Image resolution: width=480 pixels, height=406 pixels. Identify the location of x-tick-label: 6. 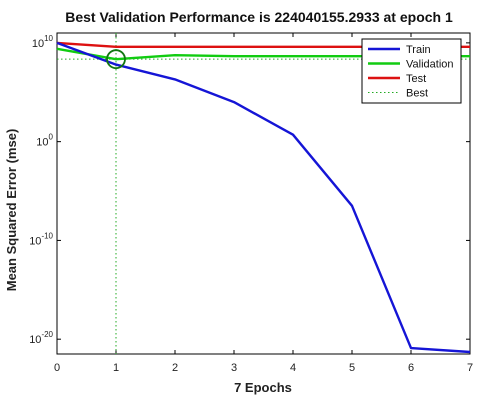
(411, 368).